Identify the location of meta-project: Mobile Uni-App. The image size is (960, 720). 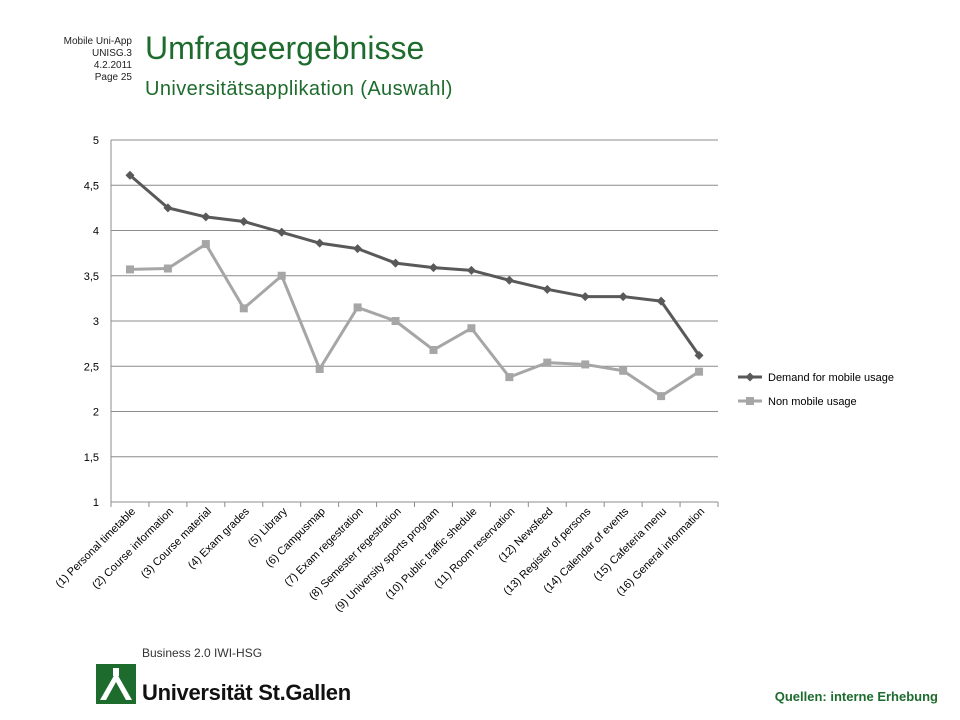
(97, 41).